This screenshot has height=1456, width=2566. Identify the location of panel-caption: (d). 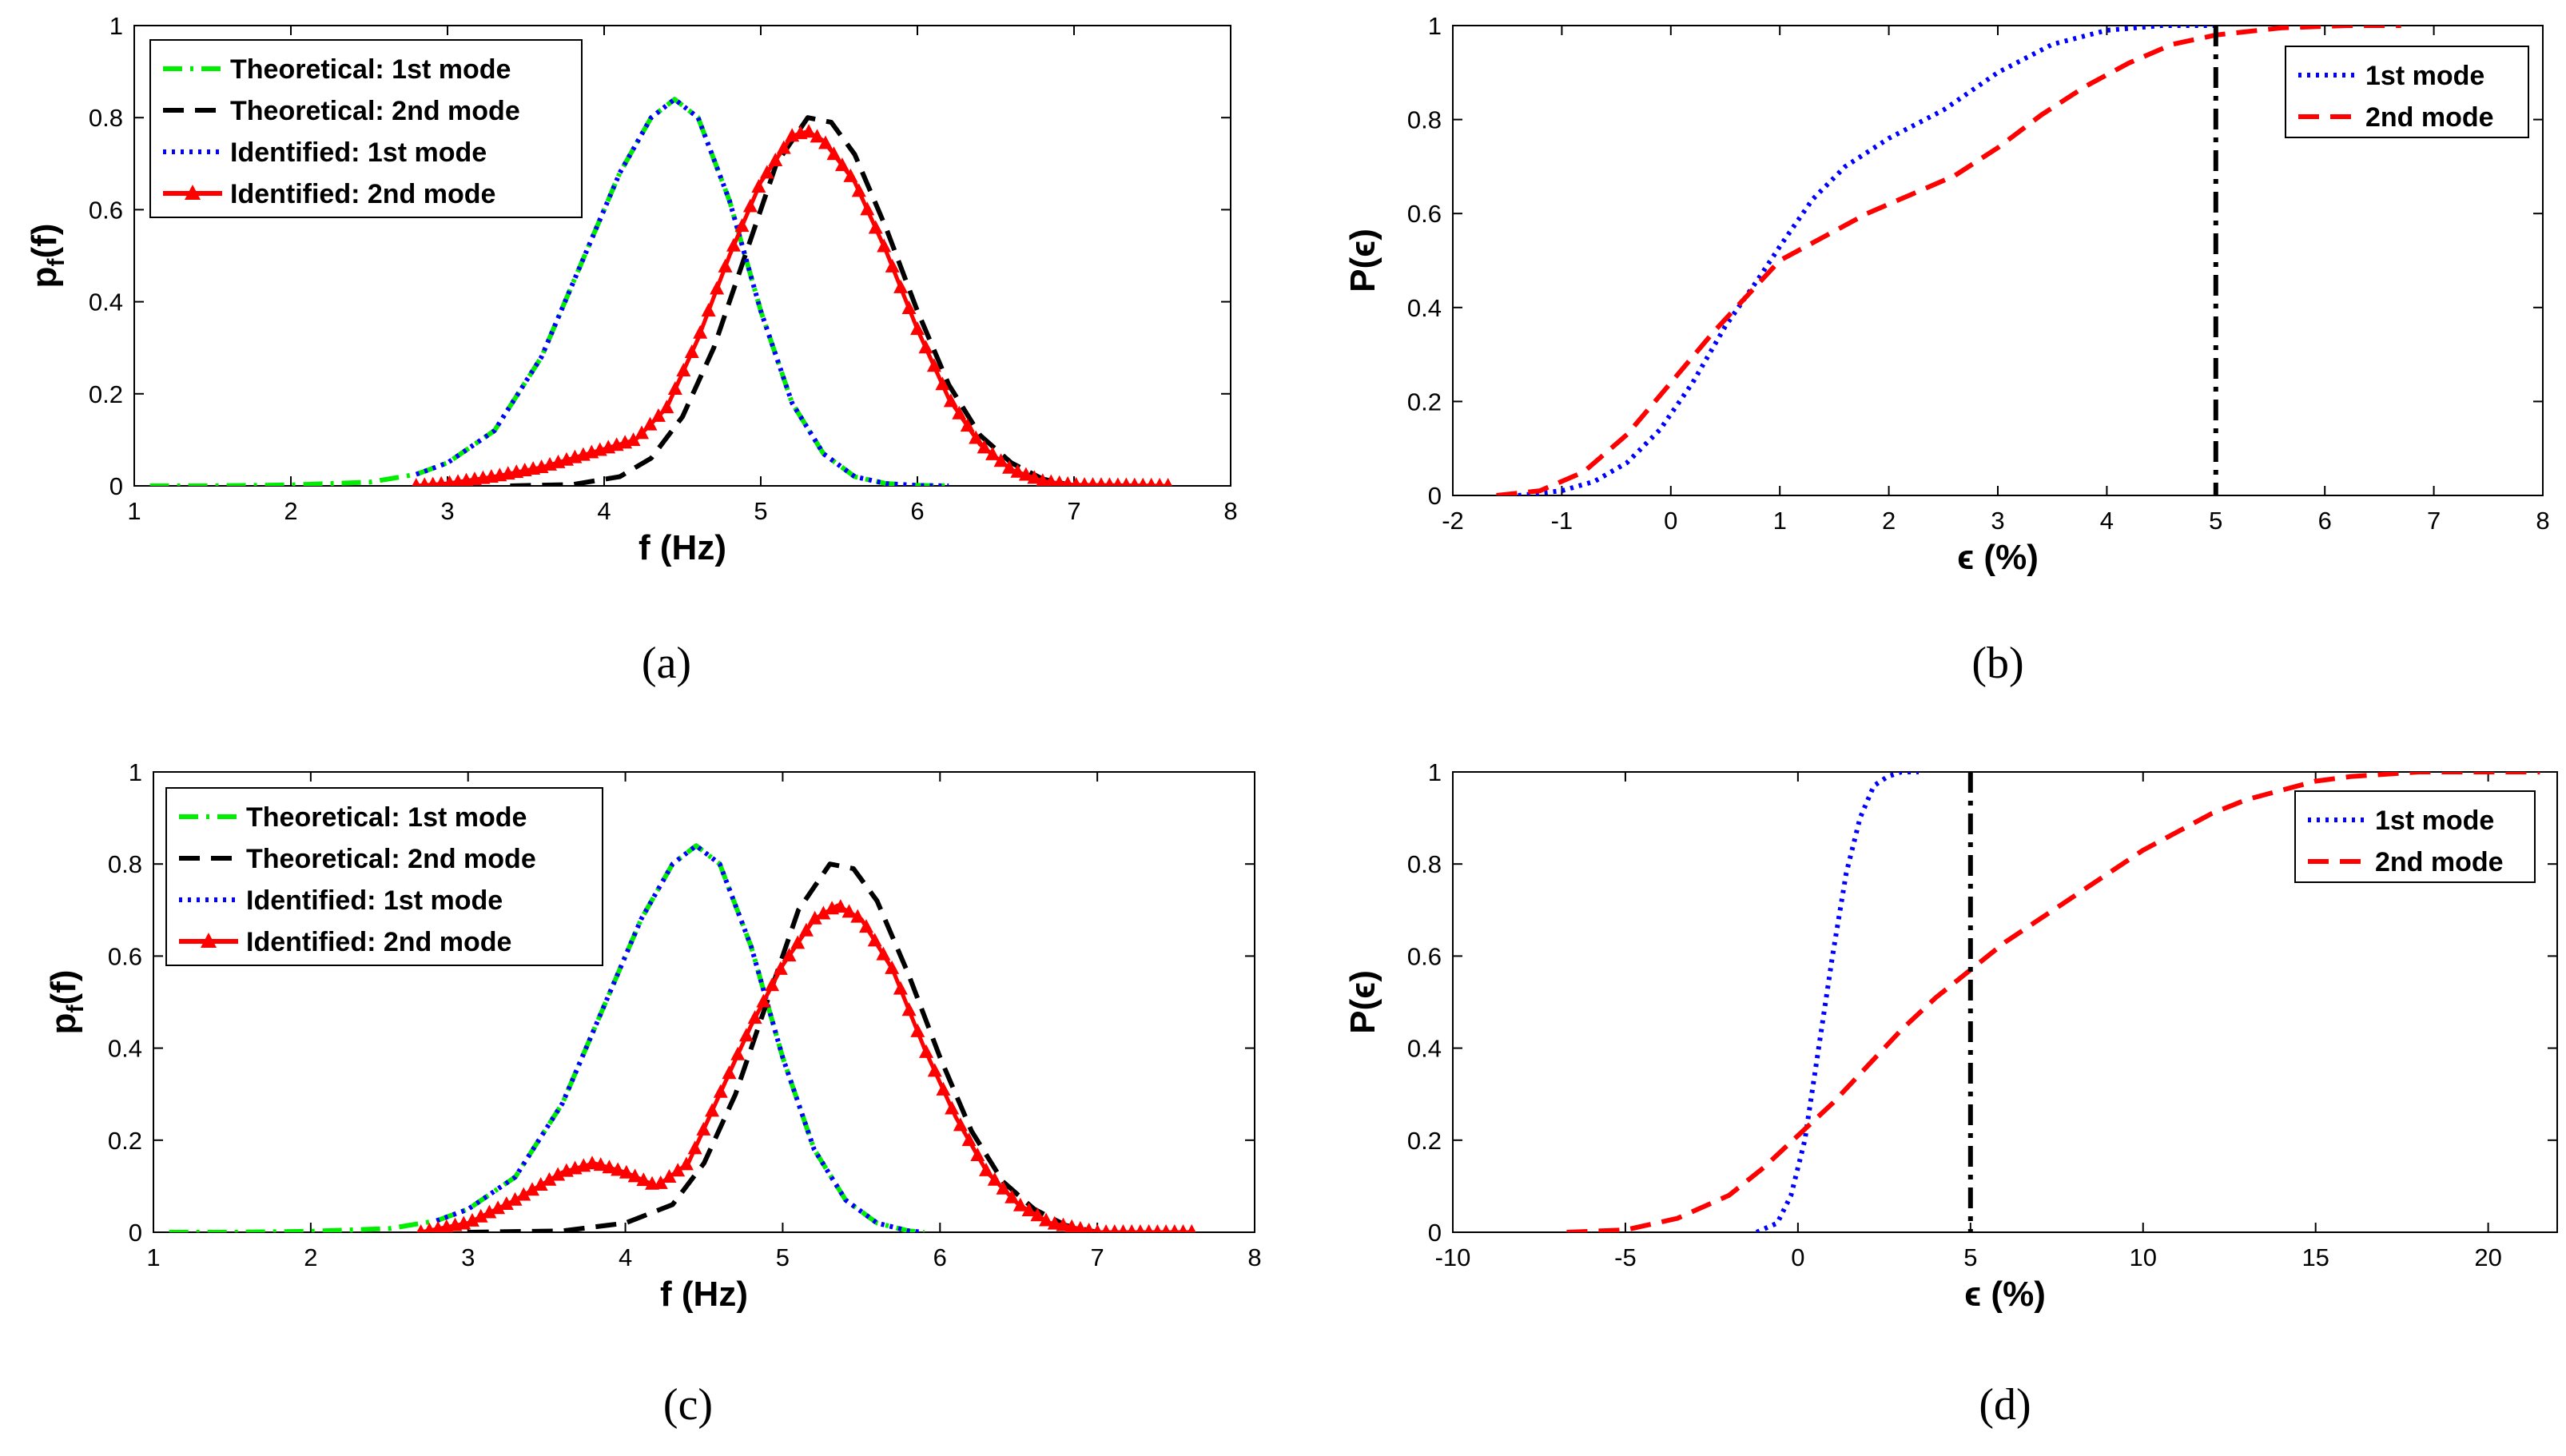
(2005, 1405).